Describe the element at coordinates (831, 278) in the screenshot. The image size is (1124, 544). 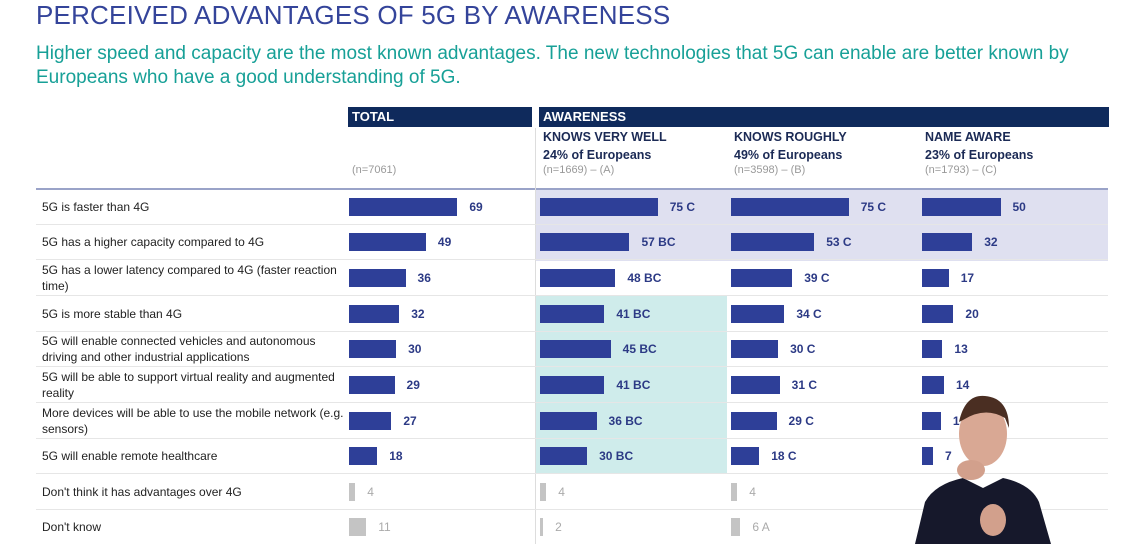
I see `bar-cell: 39 C` at that location.